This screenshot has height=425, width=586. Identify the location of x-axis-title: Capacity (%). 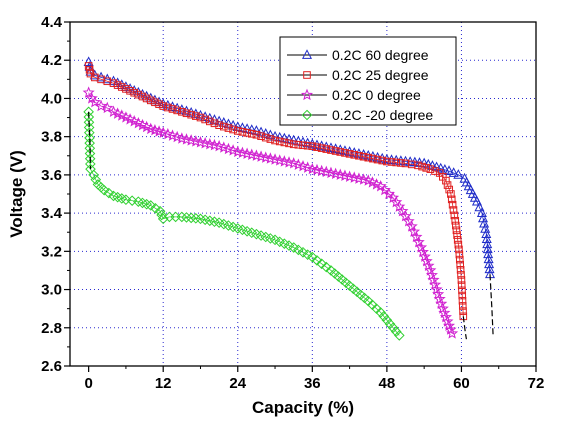
(303, 407).